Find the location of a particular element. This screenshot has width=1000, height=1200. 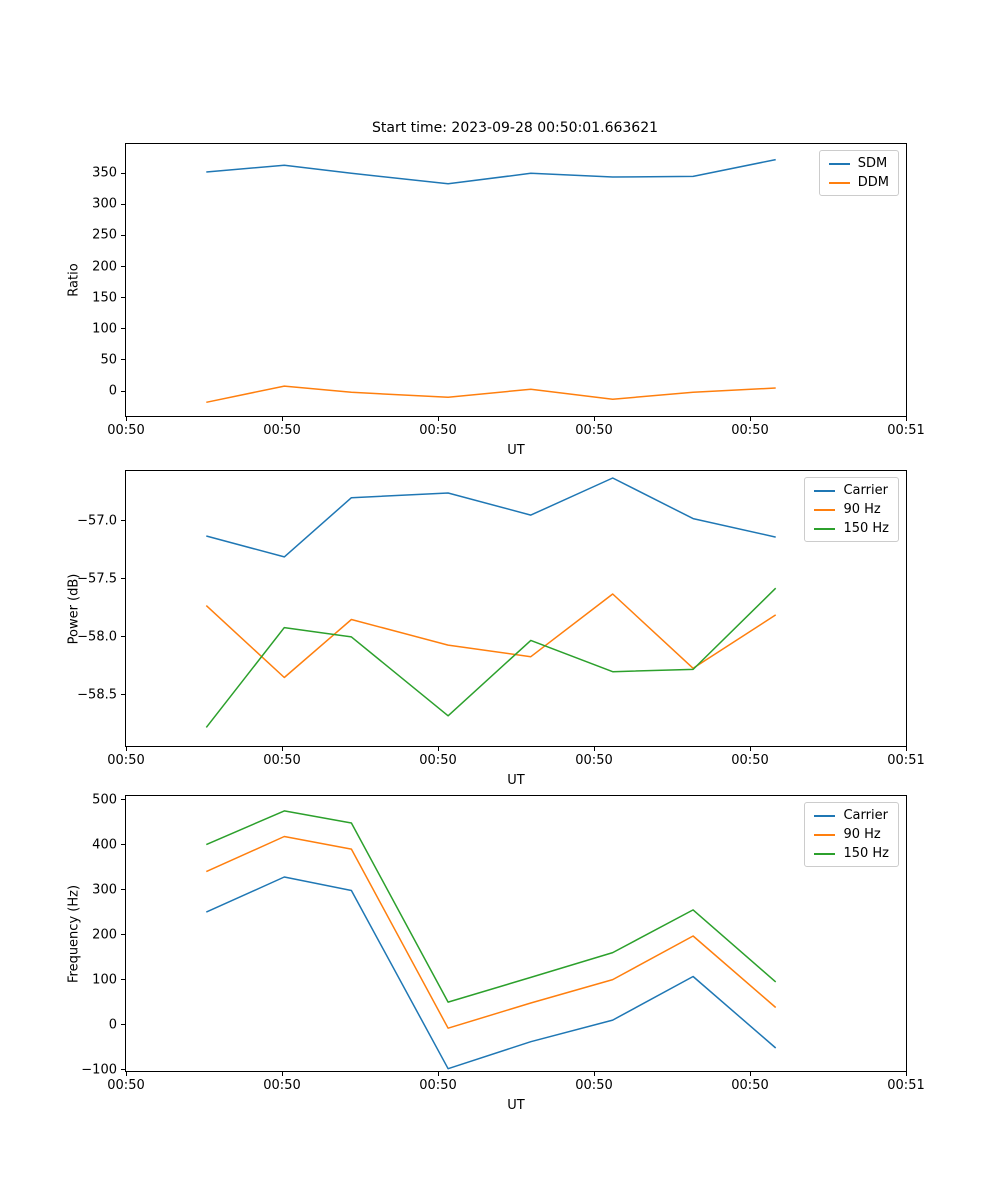

legend-power: Carrier 90 Hz 150 Hz is located at coordinates (851, 509).